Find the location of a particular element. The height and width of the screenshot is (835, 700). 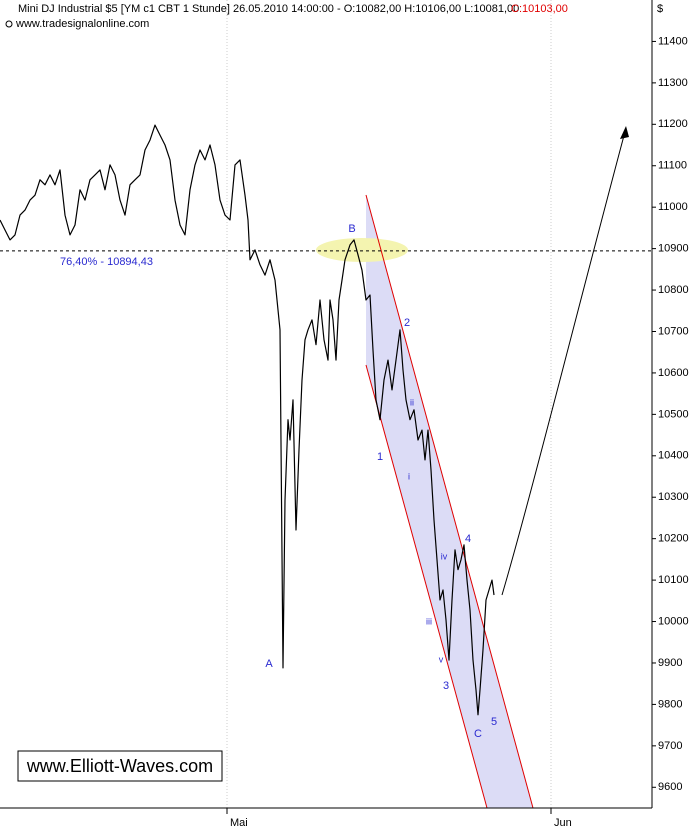

channel-lower is located at coordinates (426, 586).